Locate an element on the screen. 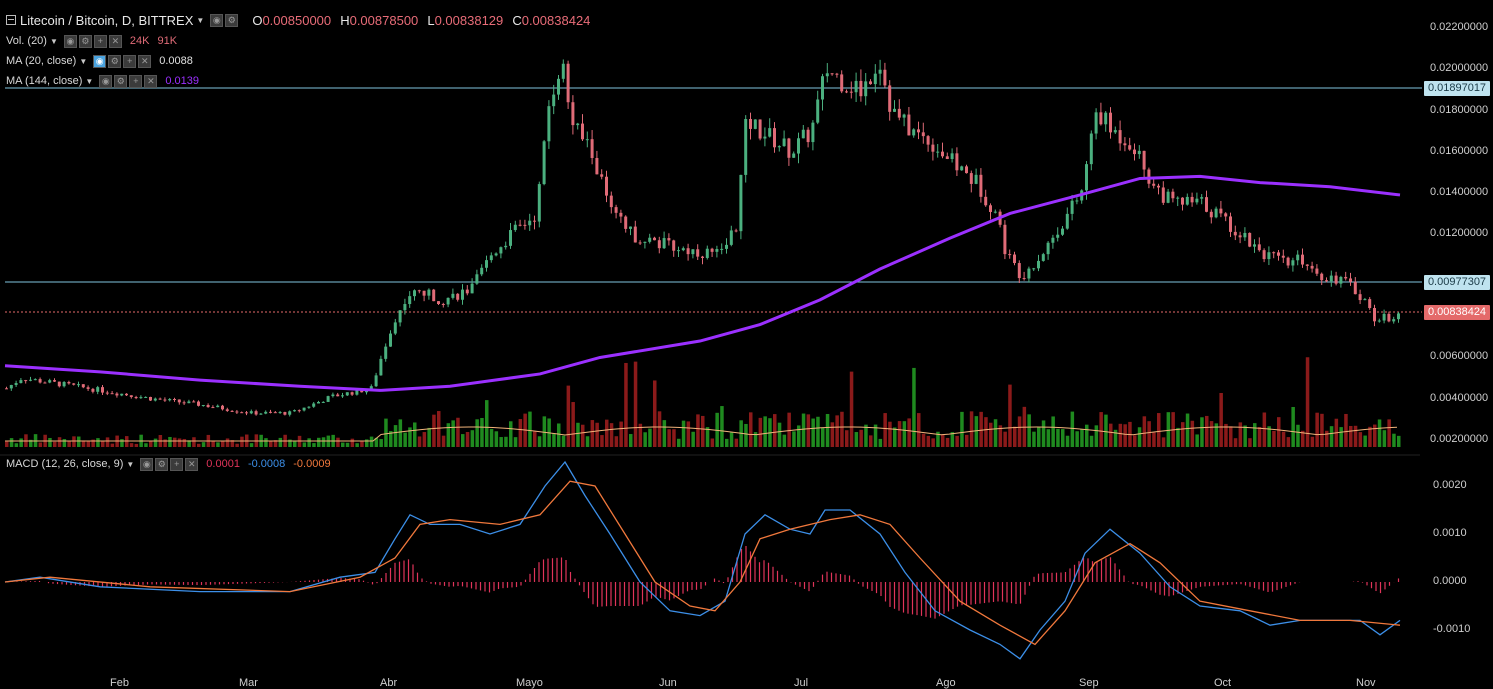  price-tag-line2: 0.00977307 is located at coordinates (1457, 282).